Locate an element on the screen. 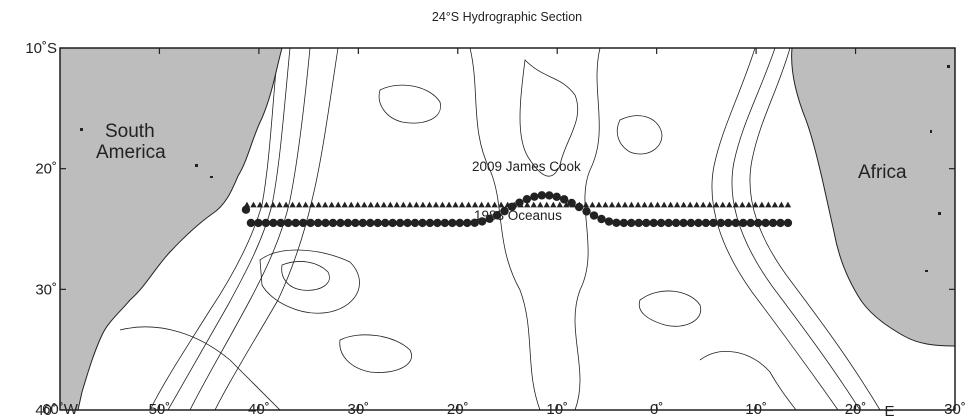 Image resolution: width=965 pixels, height=416 pixels. oceanus-1983-stations is located at coordinates (517, 204).